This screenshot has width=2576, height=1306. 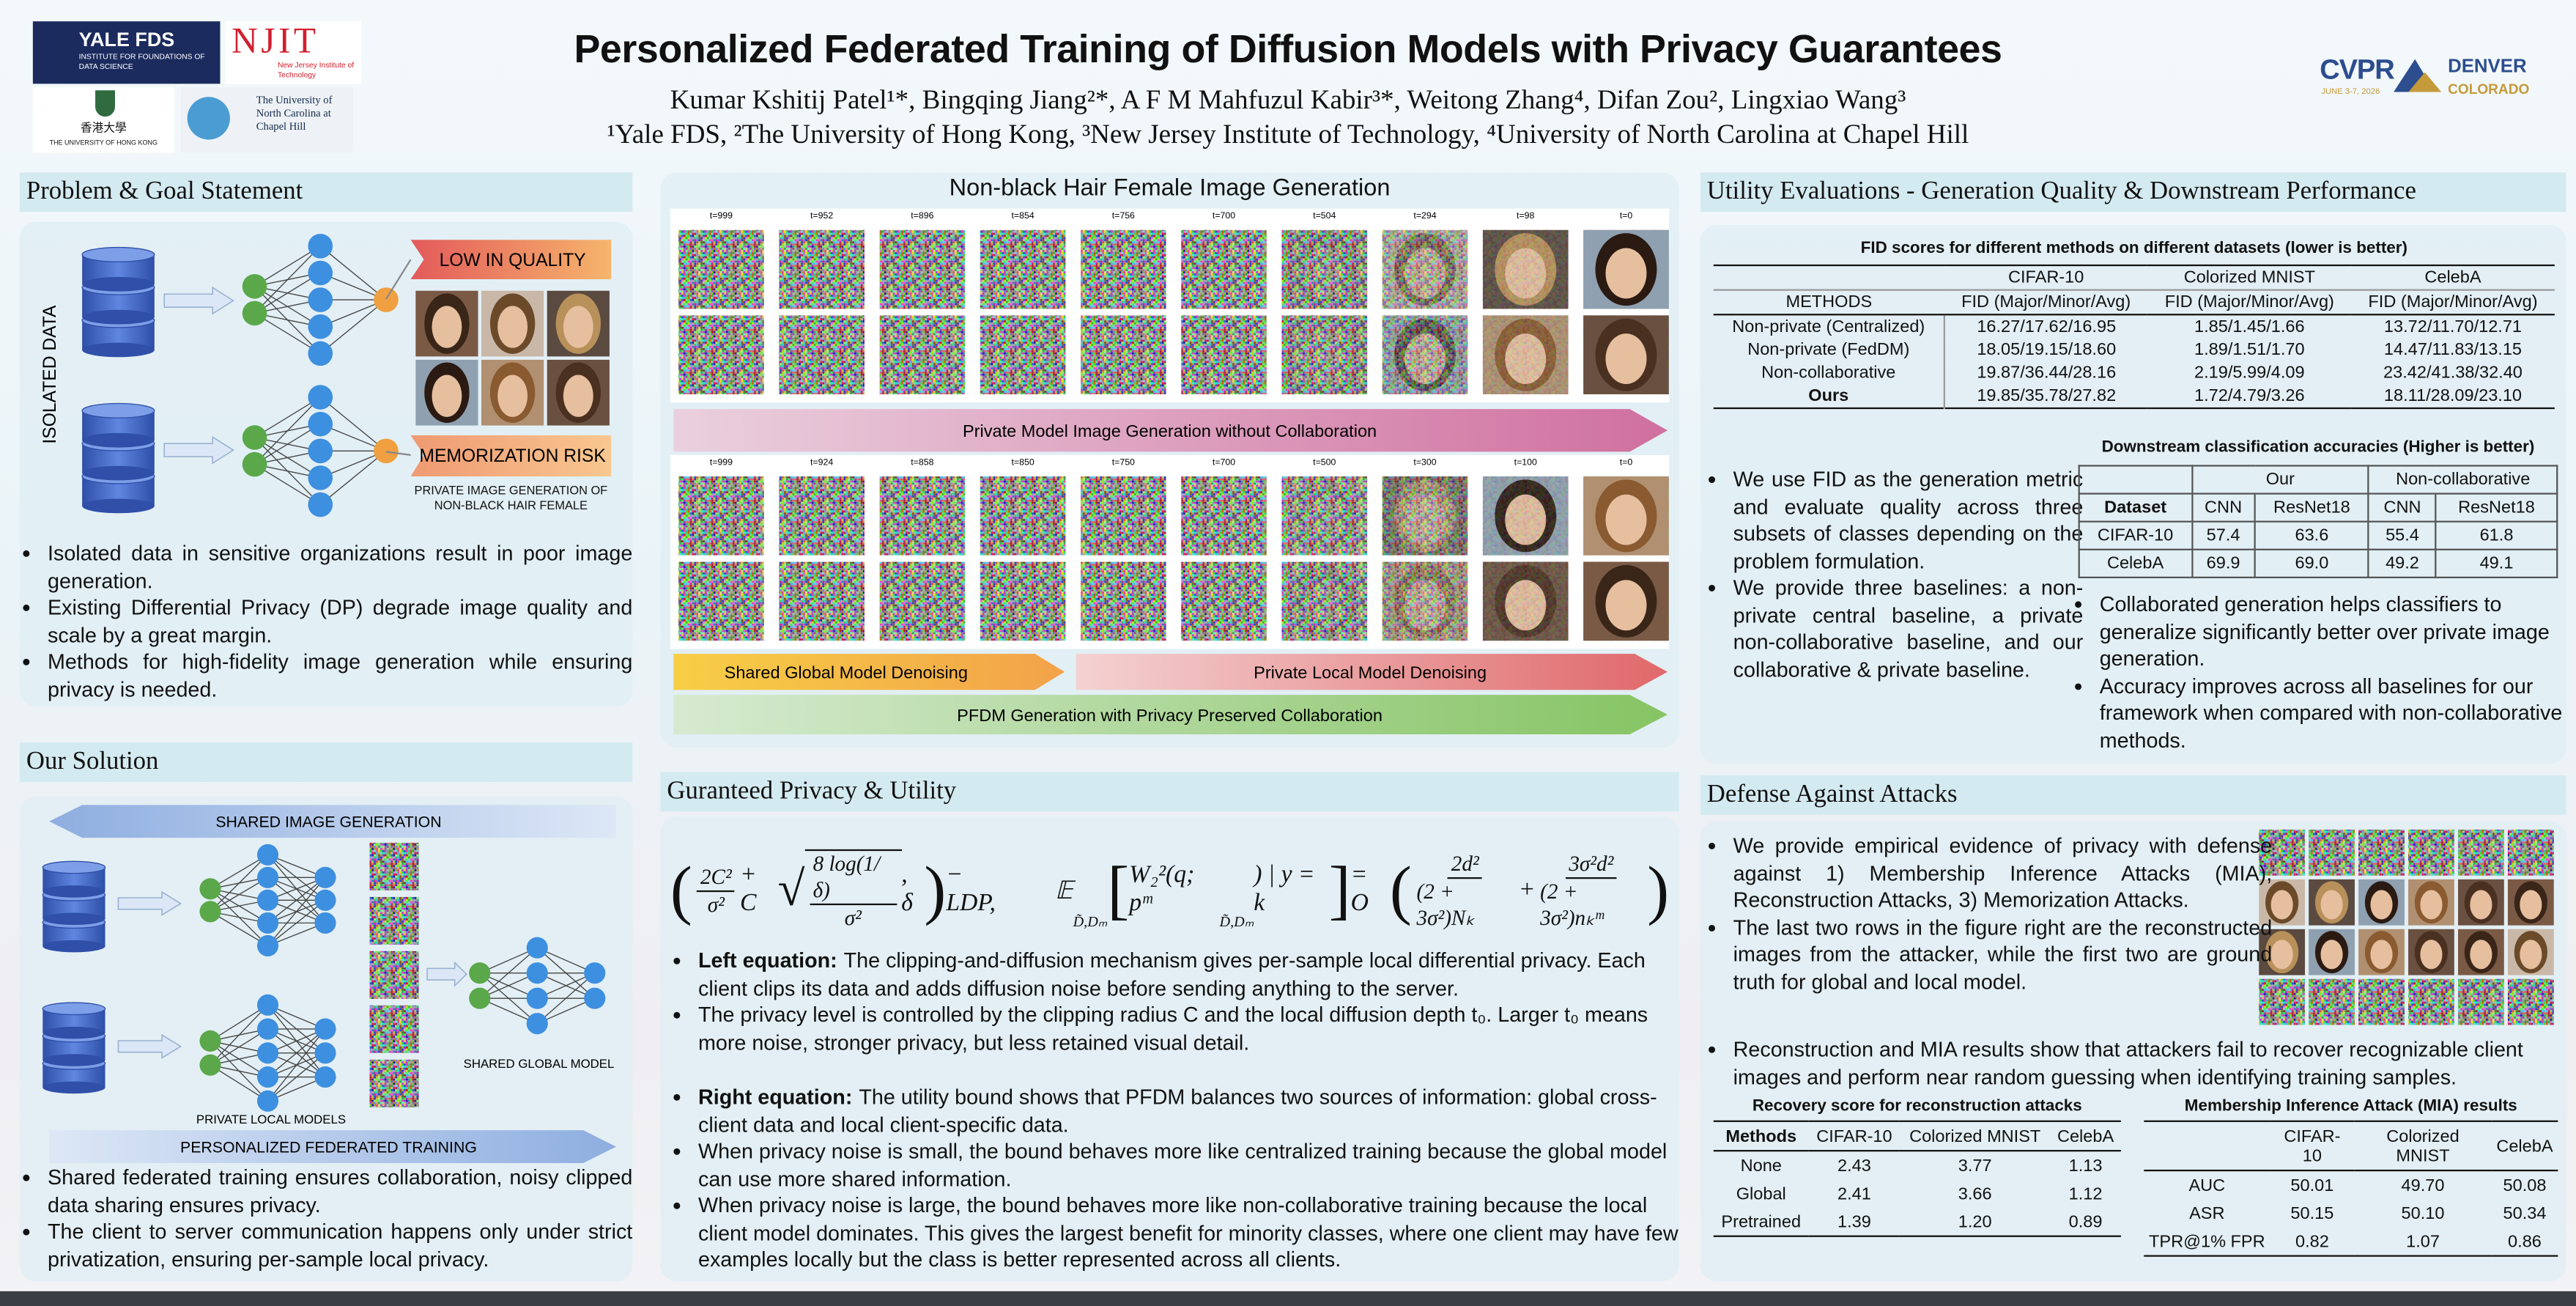 What do you see at coordinates (1424, 462) in the screenshot?
I see `timestep-label: t=300` at bounding box center [1424, 462].